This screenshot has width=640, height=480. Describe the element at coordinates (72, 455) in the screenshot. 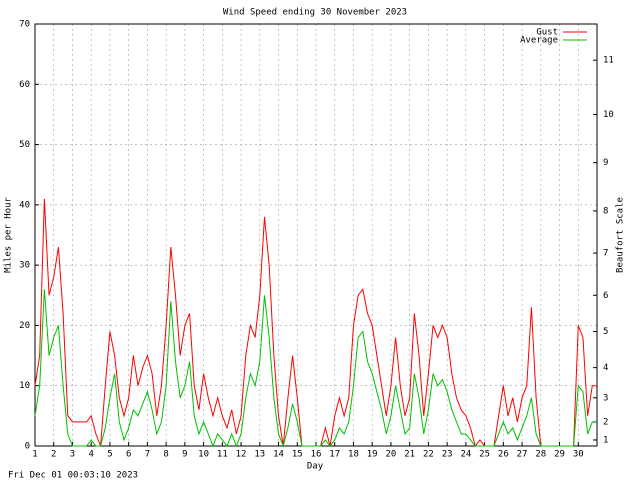

I see `x-tick-label: 3` at that location.